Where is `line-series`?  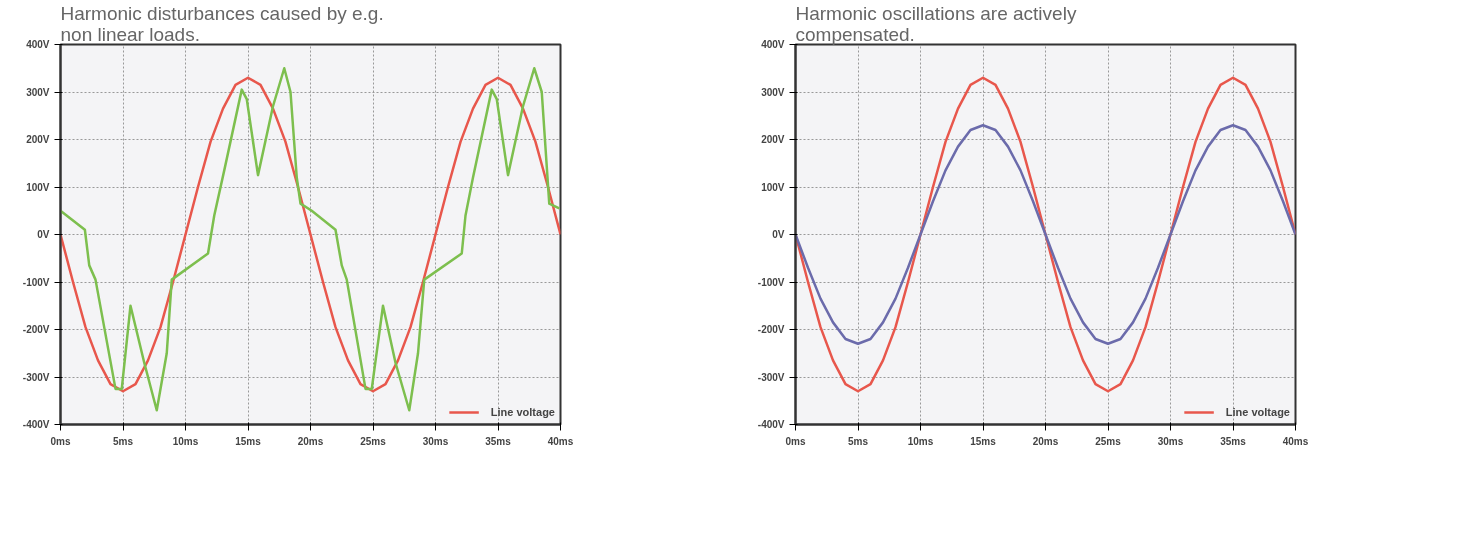
line-series is located at coordinates (1045, 234).